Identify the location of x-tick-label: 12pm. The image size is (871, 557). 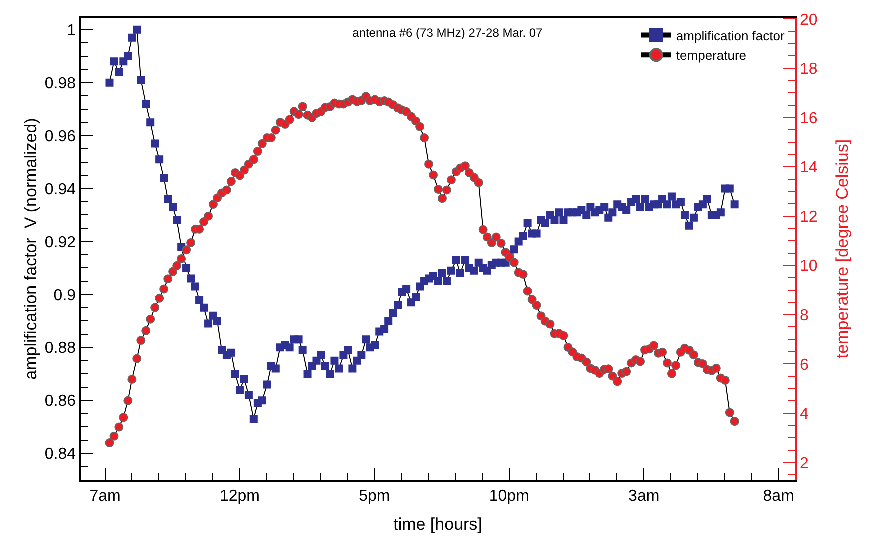
(240, 496).